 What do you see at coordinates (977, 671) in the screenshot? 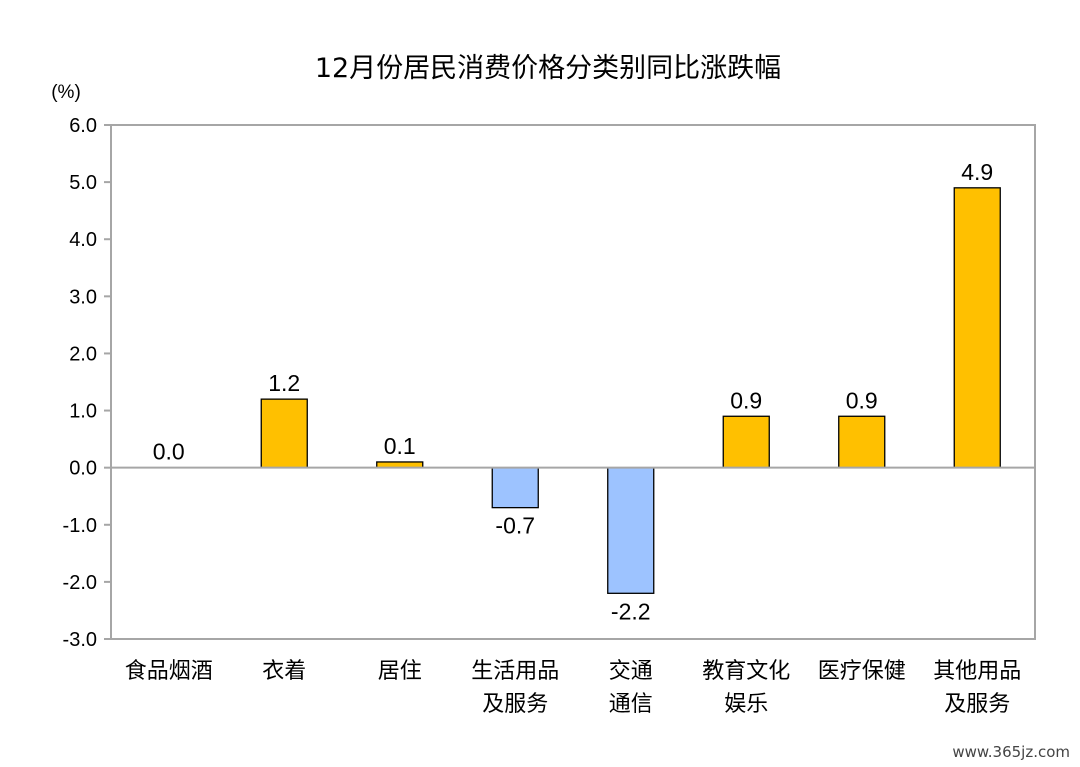
I see `x-tick-label: 其他用品` at bounding box center [977, 671].